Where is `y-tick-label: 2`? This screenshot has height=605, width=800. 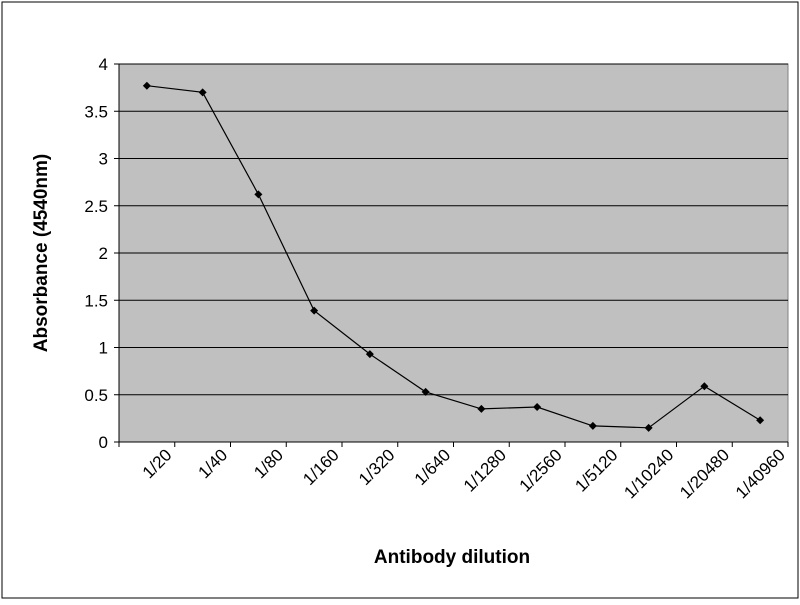
y-tick-label: 2 is located at coordinates (103, 253).